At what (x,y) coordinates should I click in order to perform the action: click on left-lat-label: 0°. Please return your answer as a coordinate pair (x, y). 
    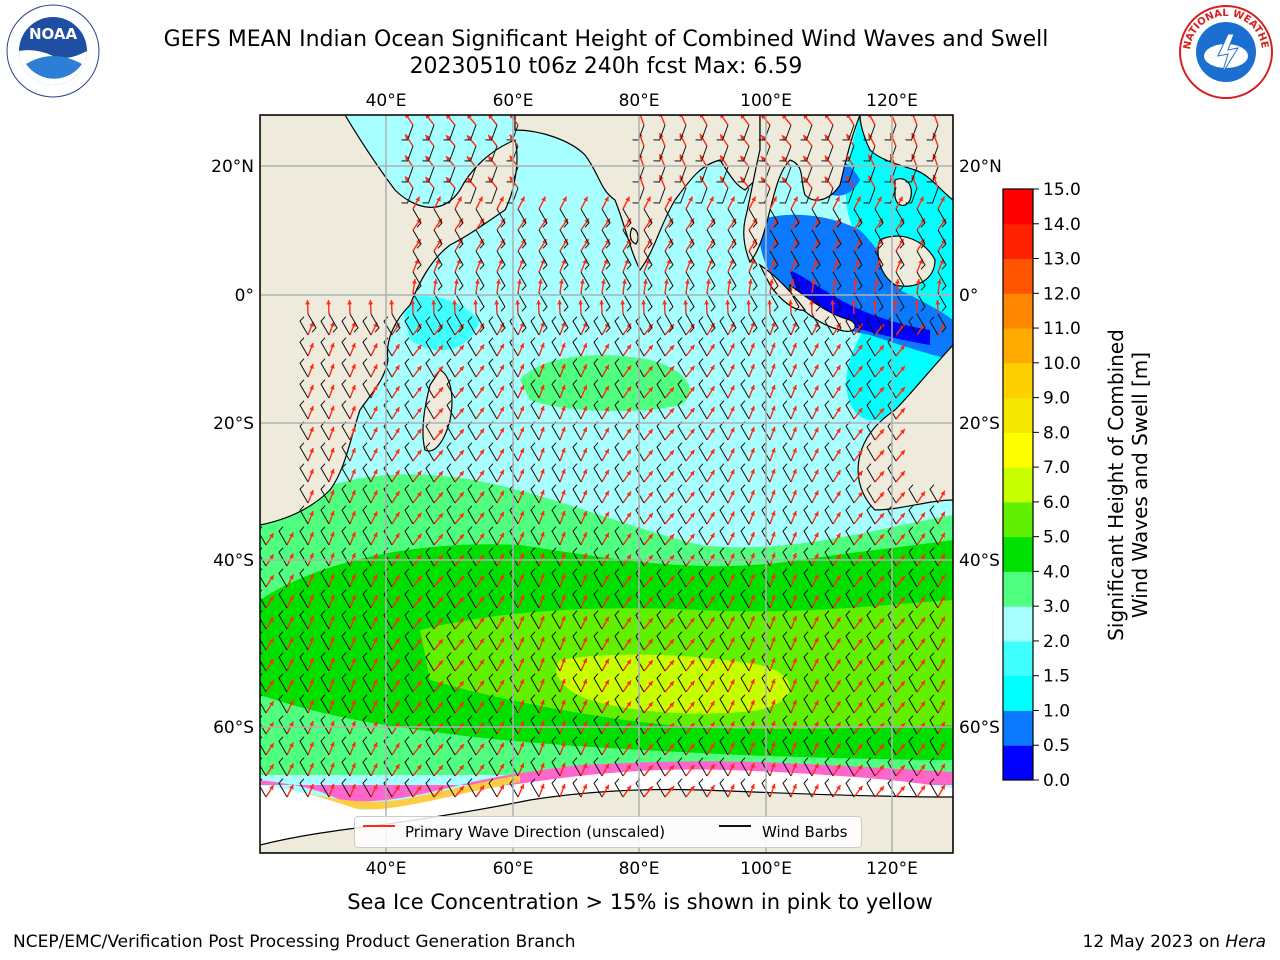
    Looking at the image, I should click on (244, 296).